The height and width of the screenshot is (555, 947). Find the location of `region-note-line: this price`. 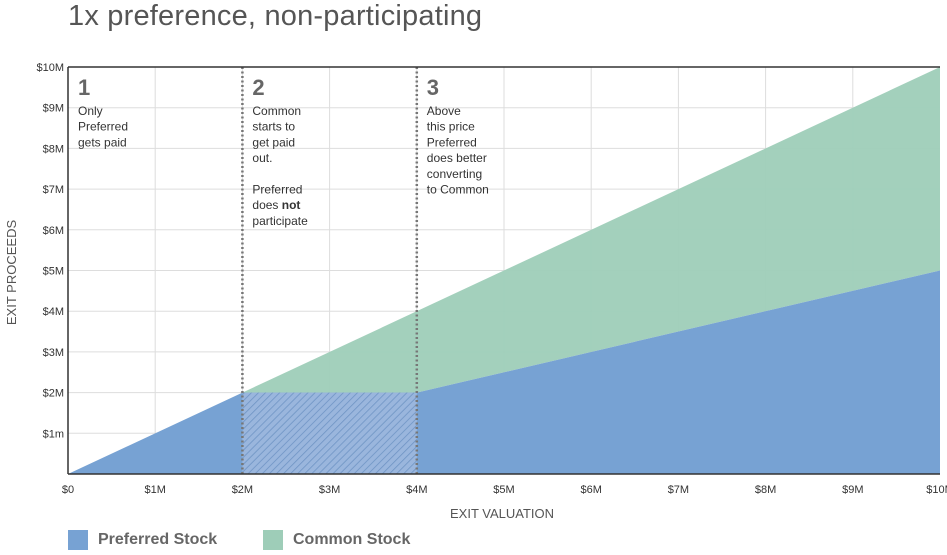

region-note-line: this price is located at coordinates (451, 127).